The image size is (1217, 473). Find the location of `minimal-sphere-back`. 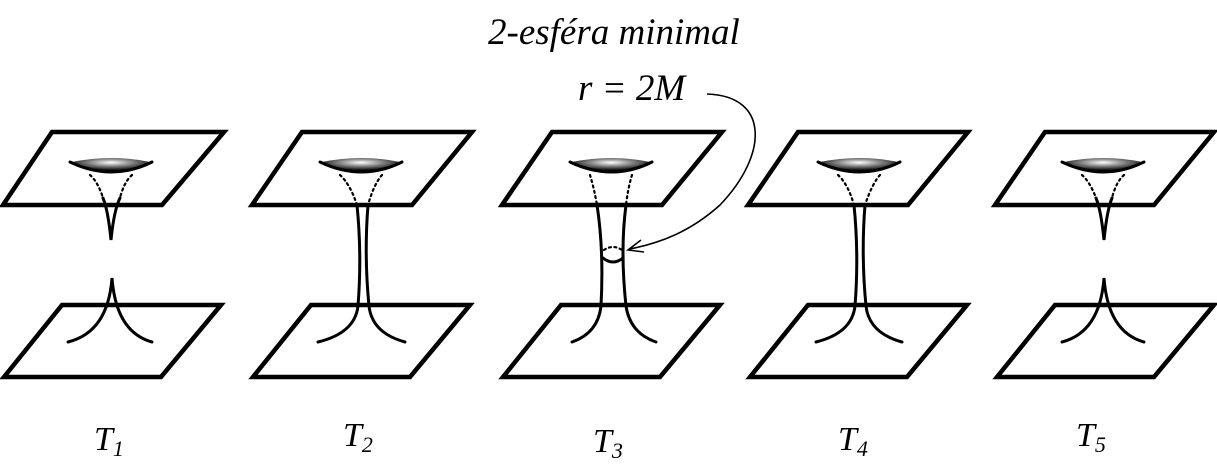

minimal-sphere-back is located at coordinates (613, 248).